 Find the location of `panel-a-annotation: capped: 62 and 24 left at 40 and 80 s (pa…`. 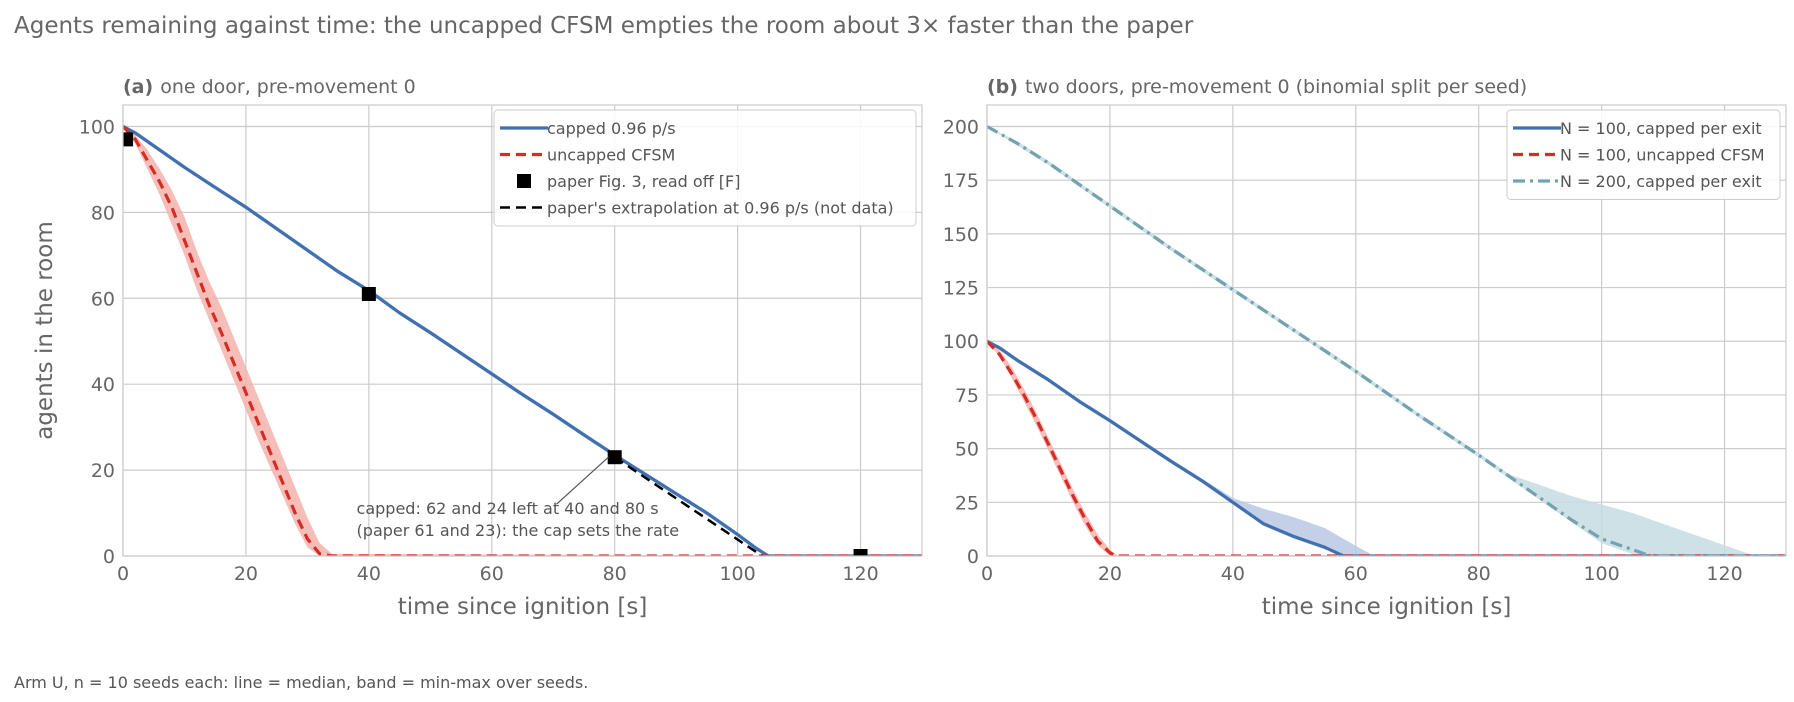

panel-a-annotation: capped: 62 and 24 left at 40 and 80 s (pa… is located at coordinates (518, 498).